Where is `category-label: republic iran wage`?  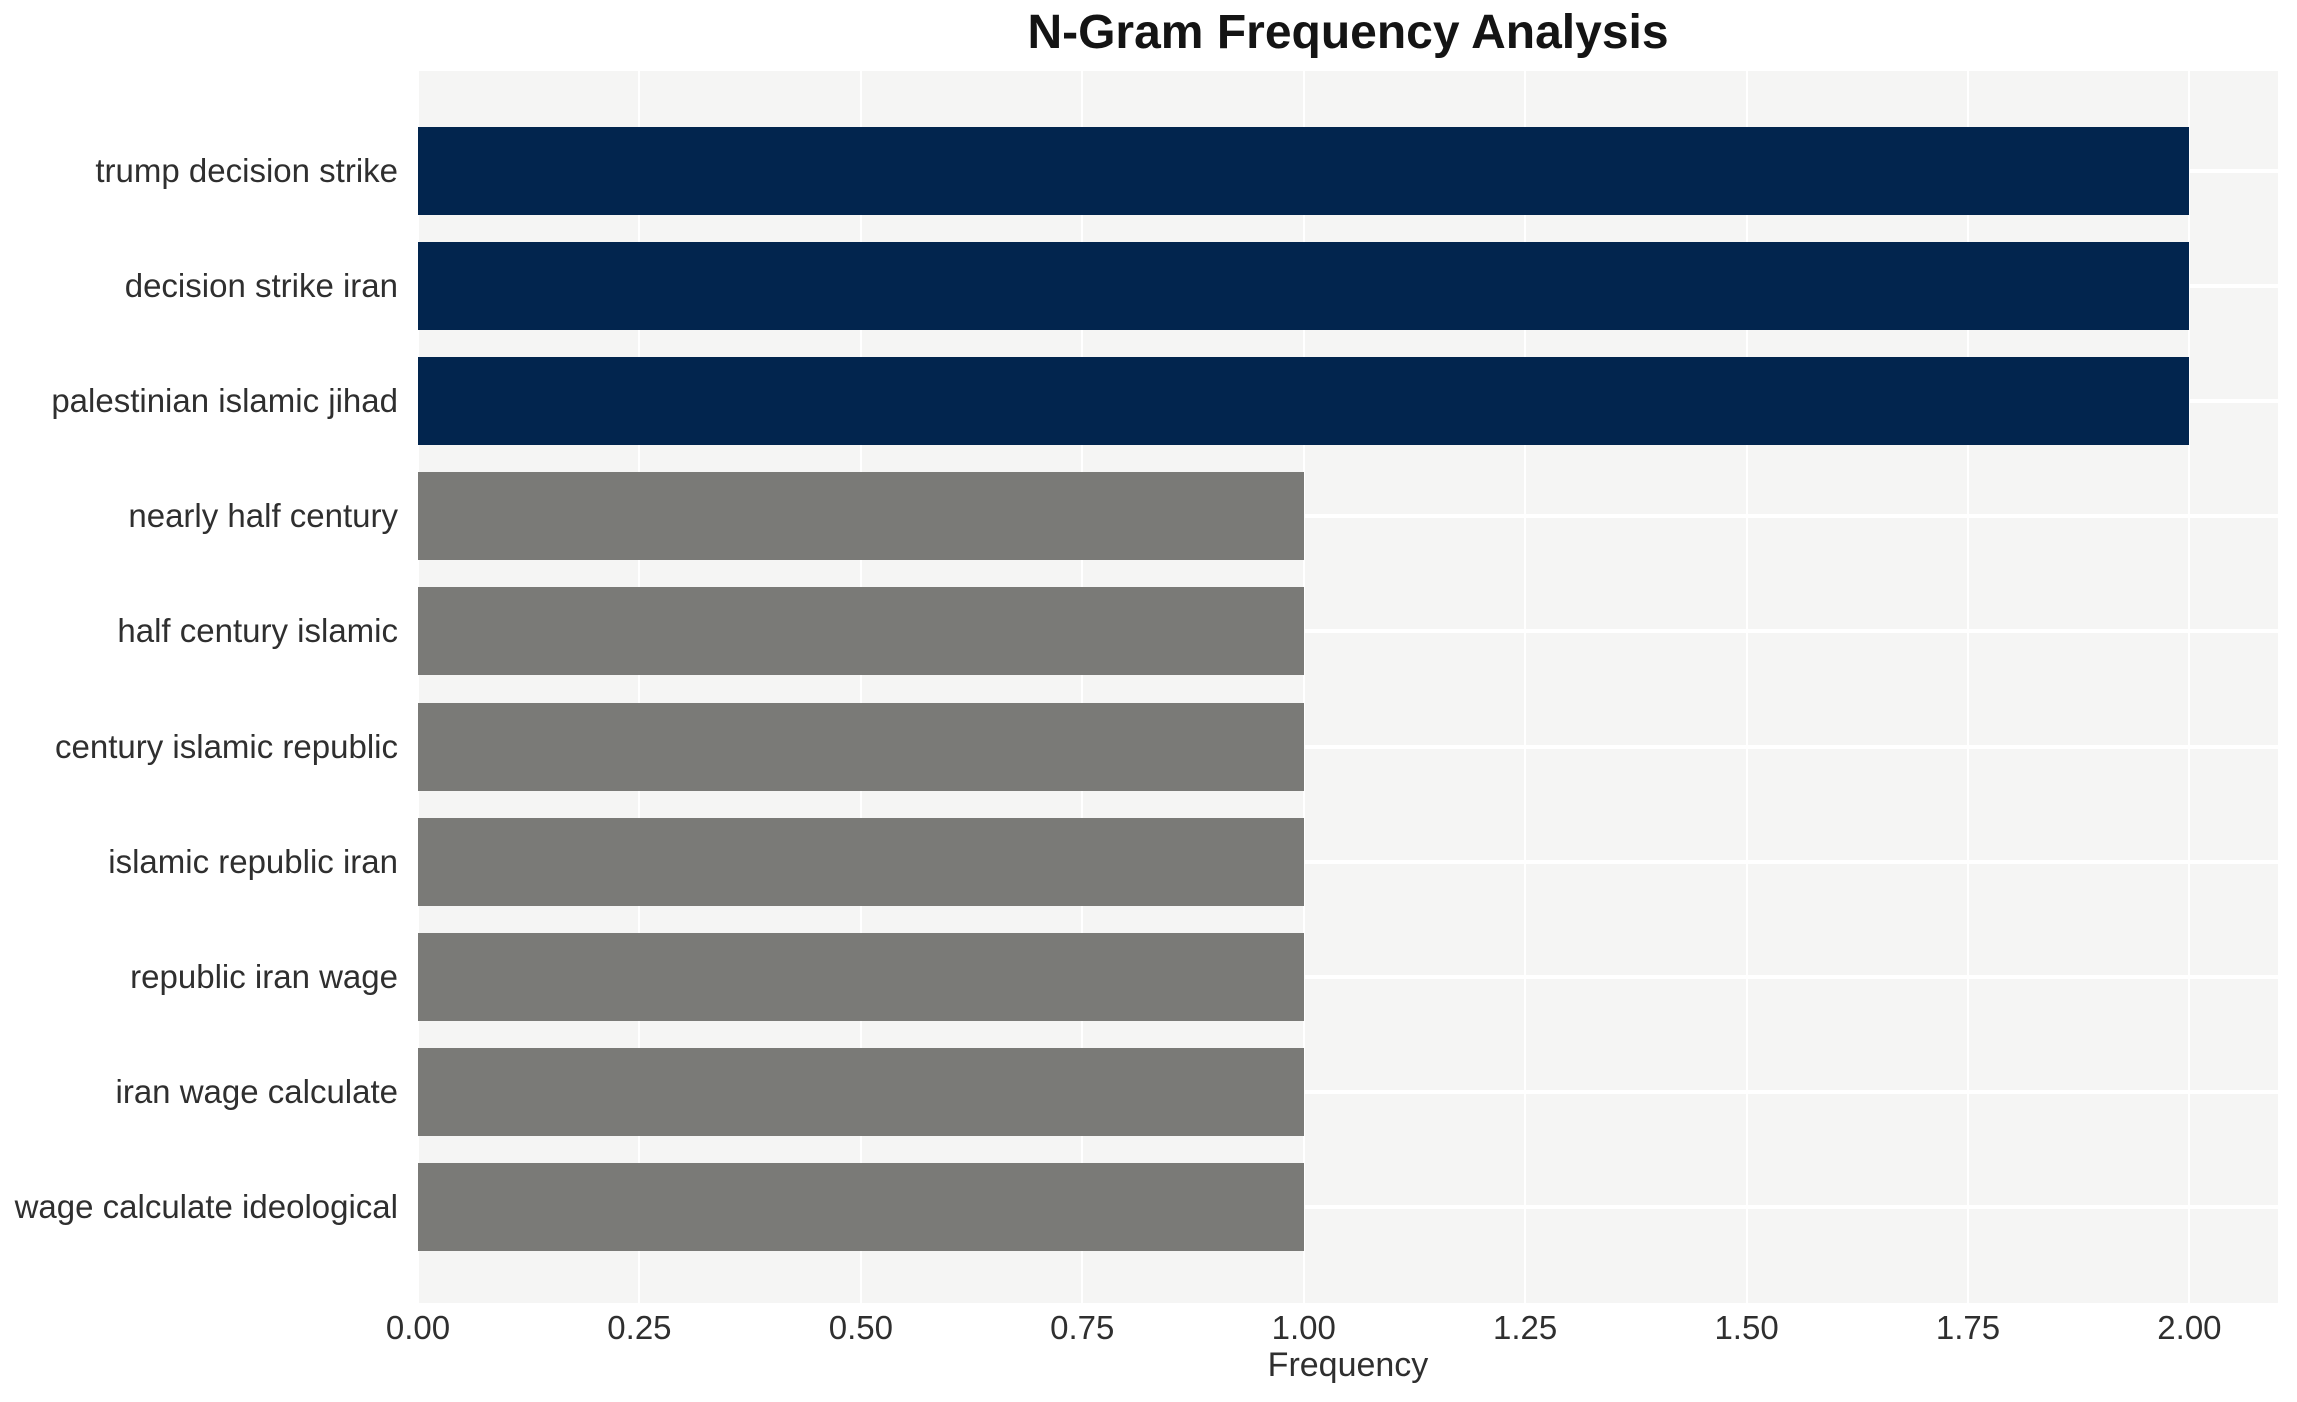 category-label: republic iran wage is located at coordinates (264, 976).